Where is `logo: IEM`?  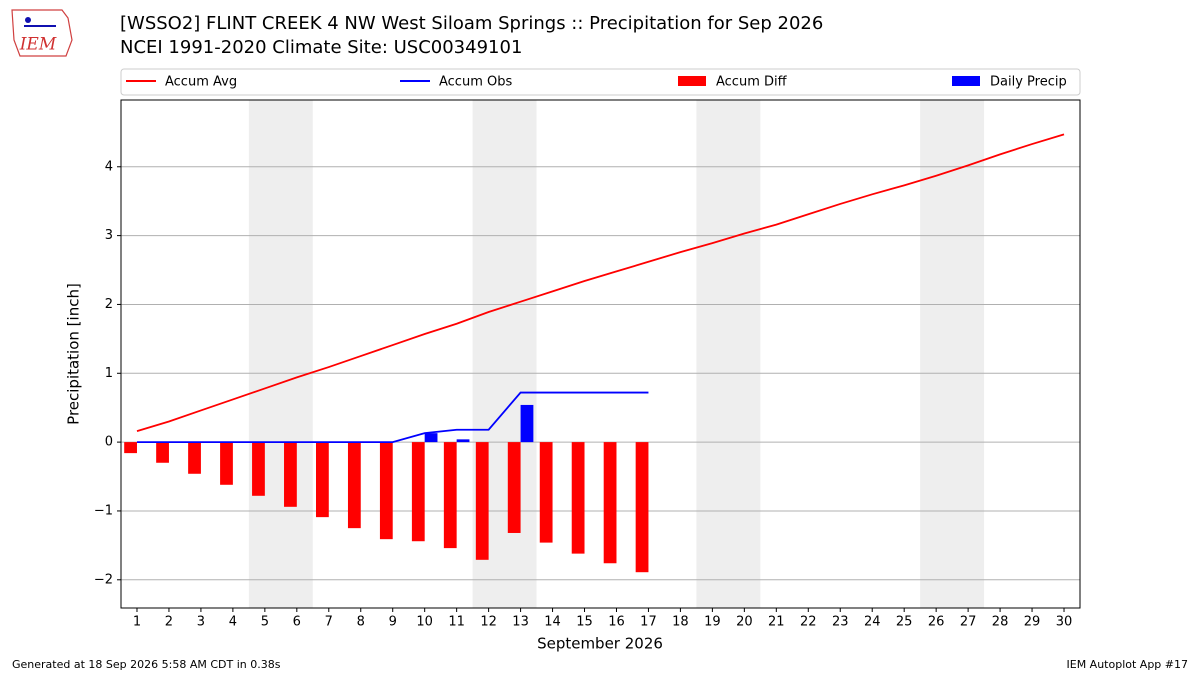
logo: IEM is located at coordinates (42, 33).